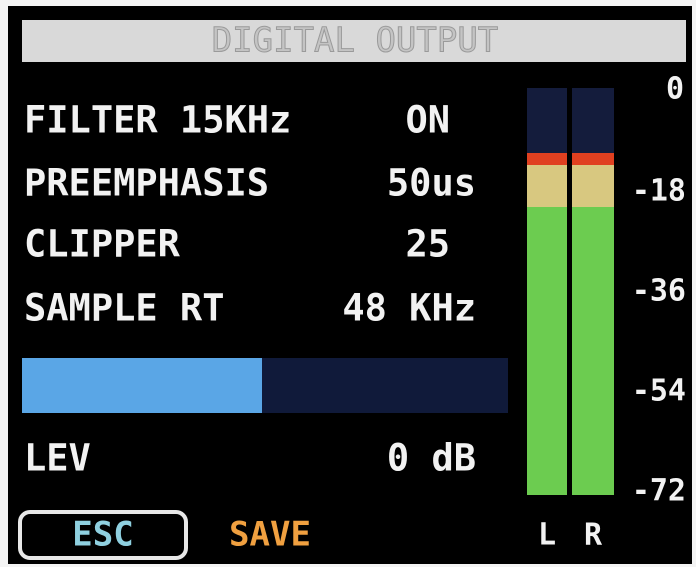 The height and width of the screenshot is (567, 696). What do you see at coordinates (659, 391) in the screenshot?
I see `meter-scale-label: -54` at bounding box center [659, 391].